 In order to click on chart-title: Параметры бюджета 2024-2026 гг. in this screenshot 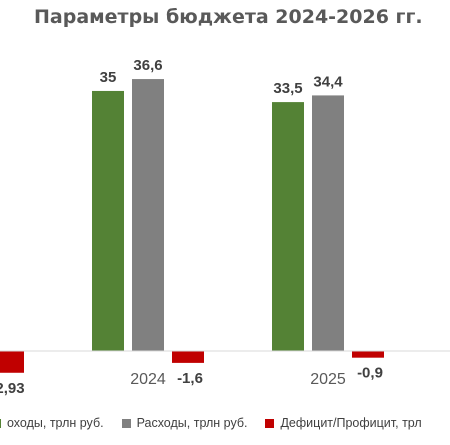, I will do `click(228, 17)`.